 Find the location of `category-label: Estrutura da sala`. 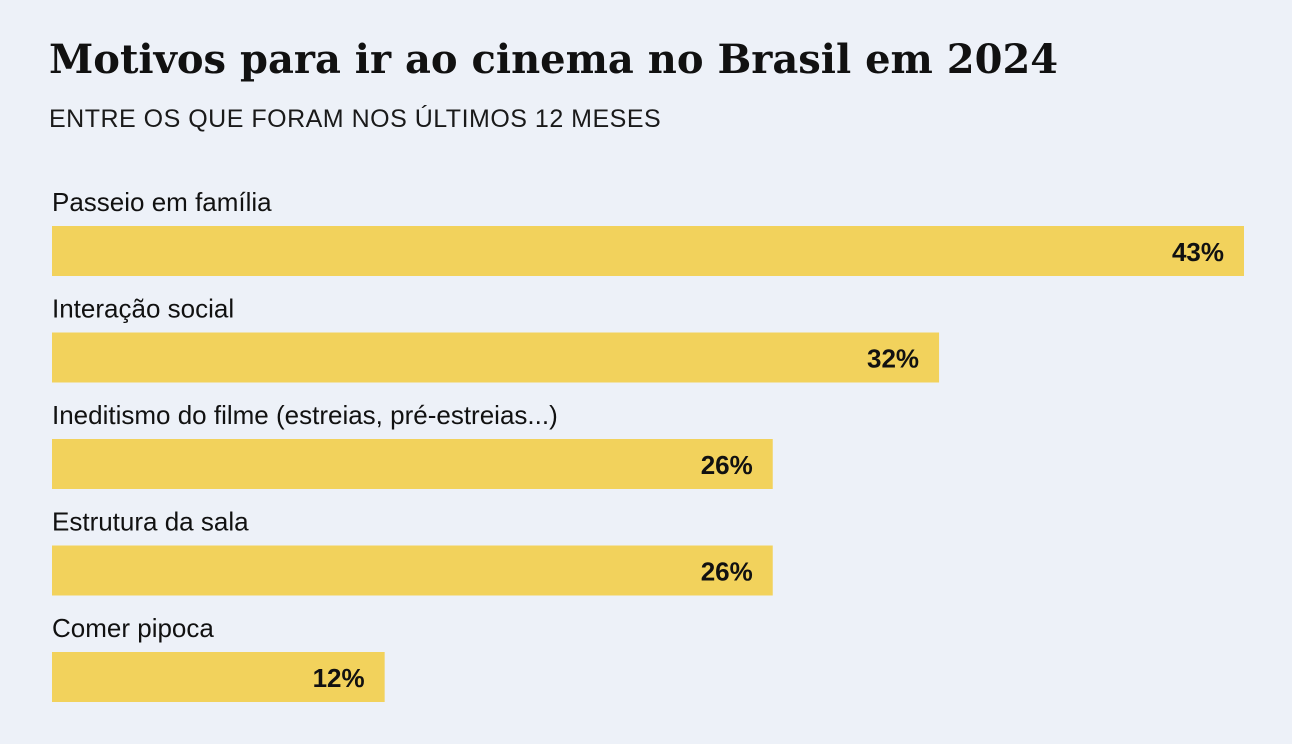

category-label: Estrutura da sala is located at coordinates (150, 522).